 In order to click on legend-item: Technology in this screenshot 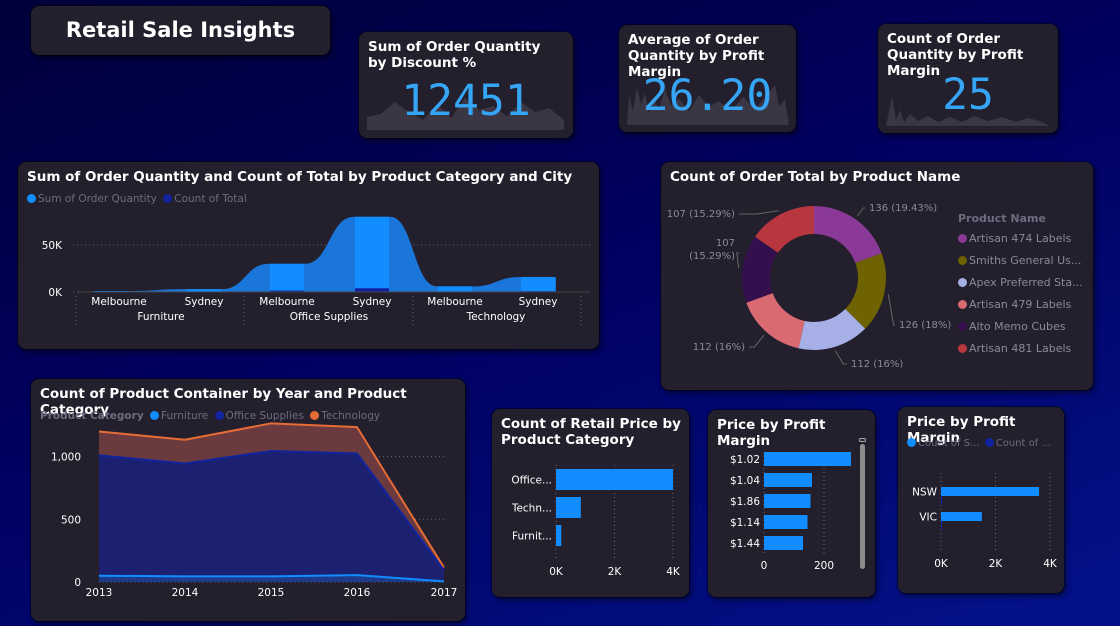, I will do `click(351, 416)`.